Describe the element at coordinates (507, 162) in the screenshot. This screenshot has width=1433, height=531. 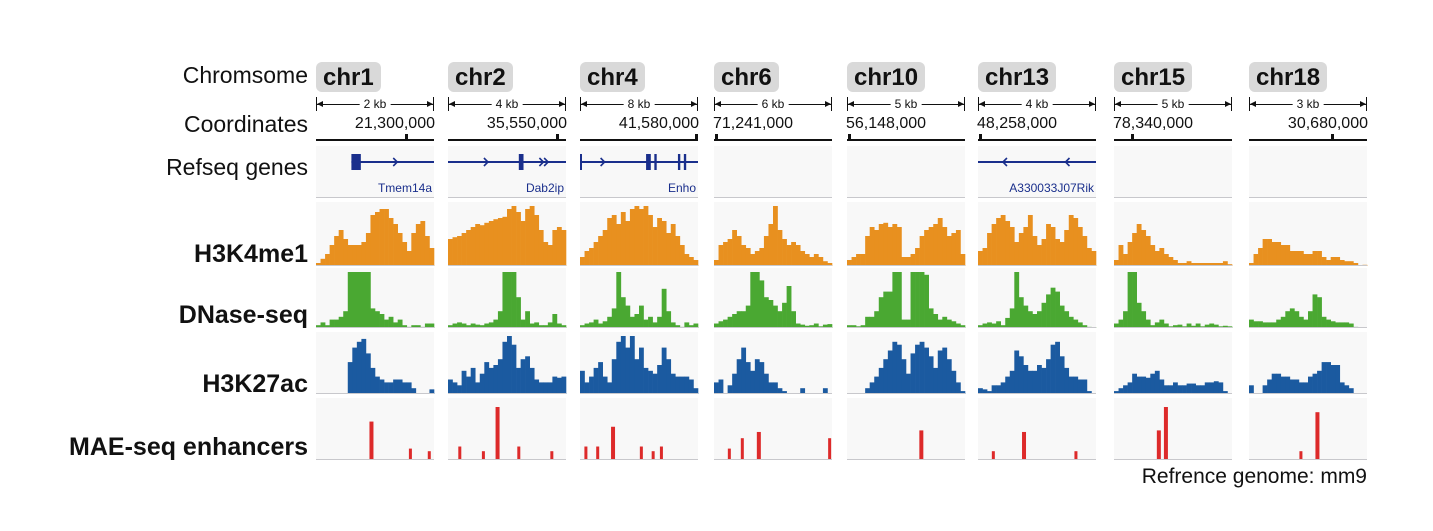
I see `gene-model` at that location.